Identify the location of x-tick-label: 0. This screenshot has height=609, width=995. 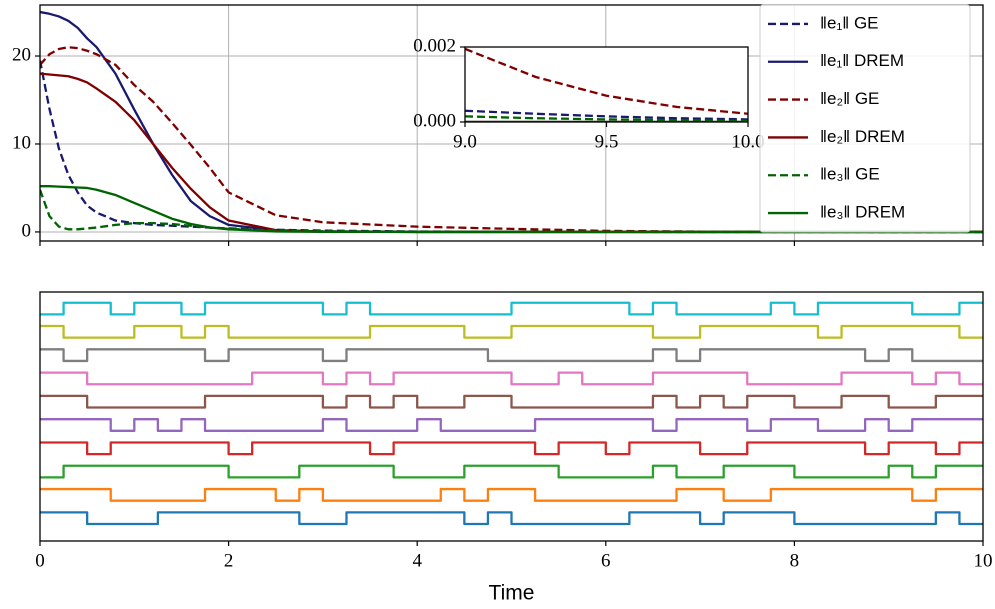
(40, 560).